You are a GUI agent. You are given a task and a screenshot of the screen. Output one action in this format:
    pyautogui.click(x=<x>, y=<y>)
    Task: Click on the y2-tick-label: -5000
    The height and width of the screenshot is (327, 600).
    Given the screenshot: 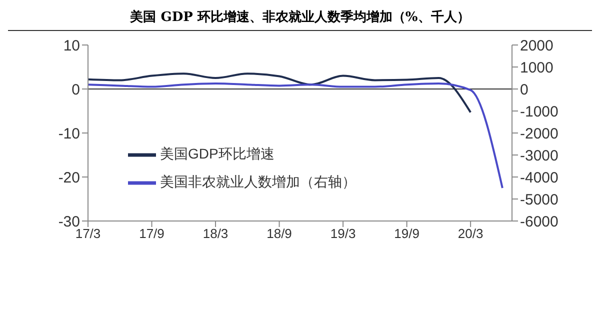 What is the action you would take?
    pyautogui.click(x=539, y=199)
    